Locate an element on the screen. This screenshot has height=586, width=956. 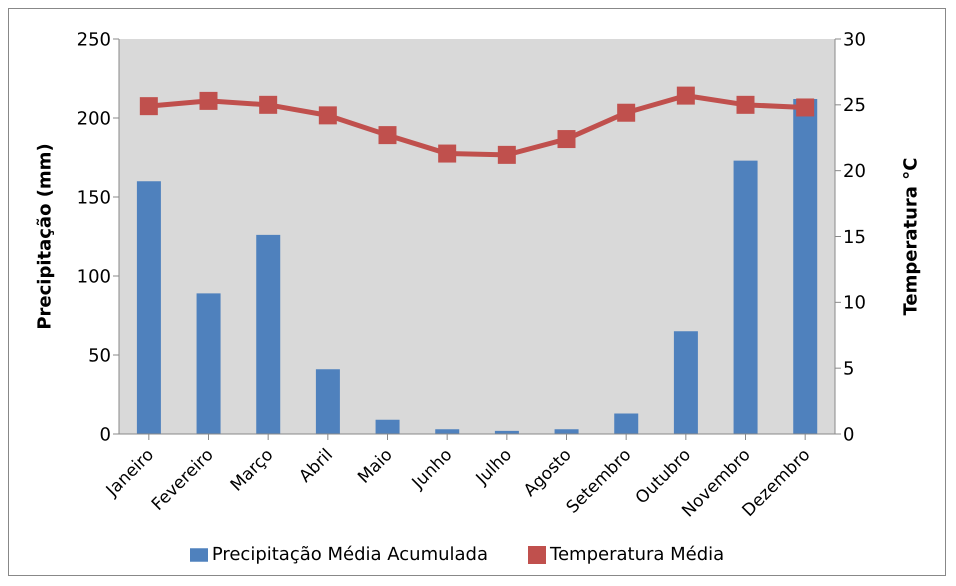
y2-tick-label: 25 is located at coordinates (854, 105).